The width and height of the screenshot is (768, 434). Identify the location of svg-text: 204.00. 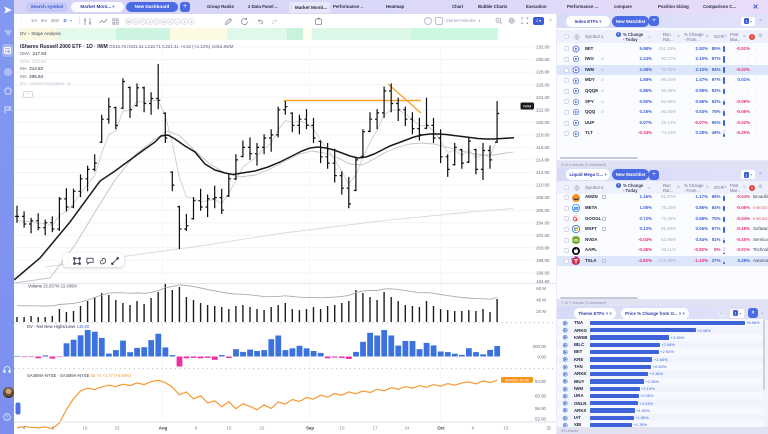
(543, 222).